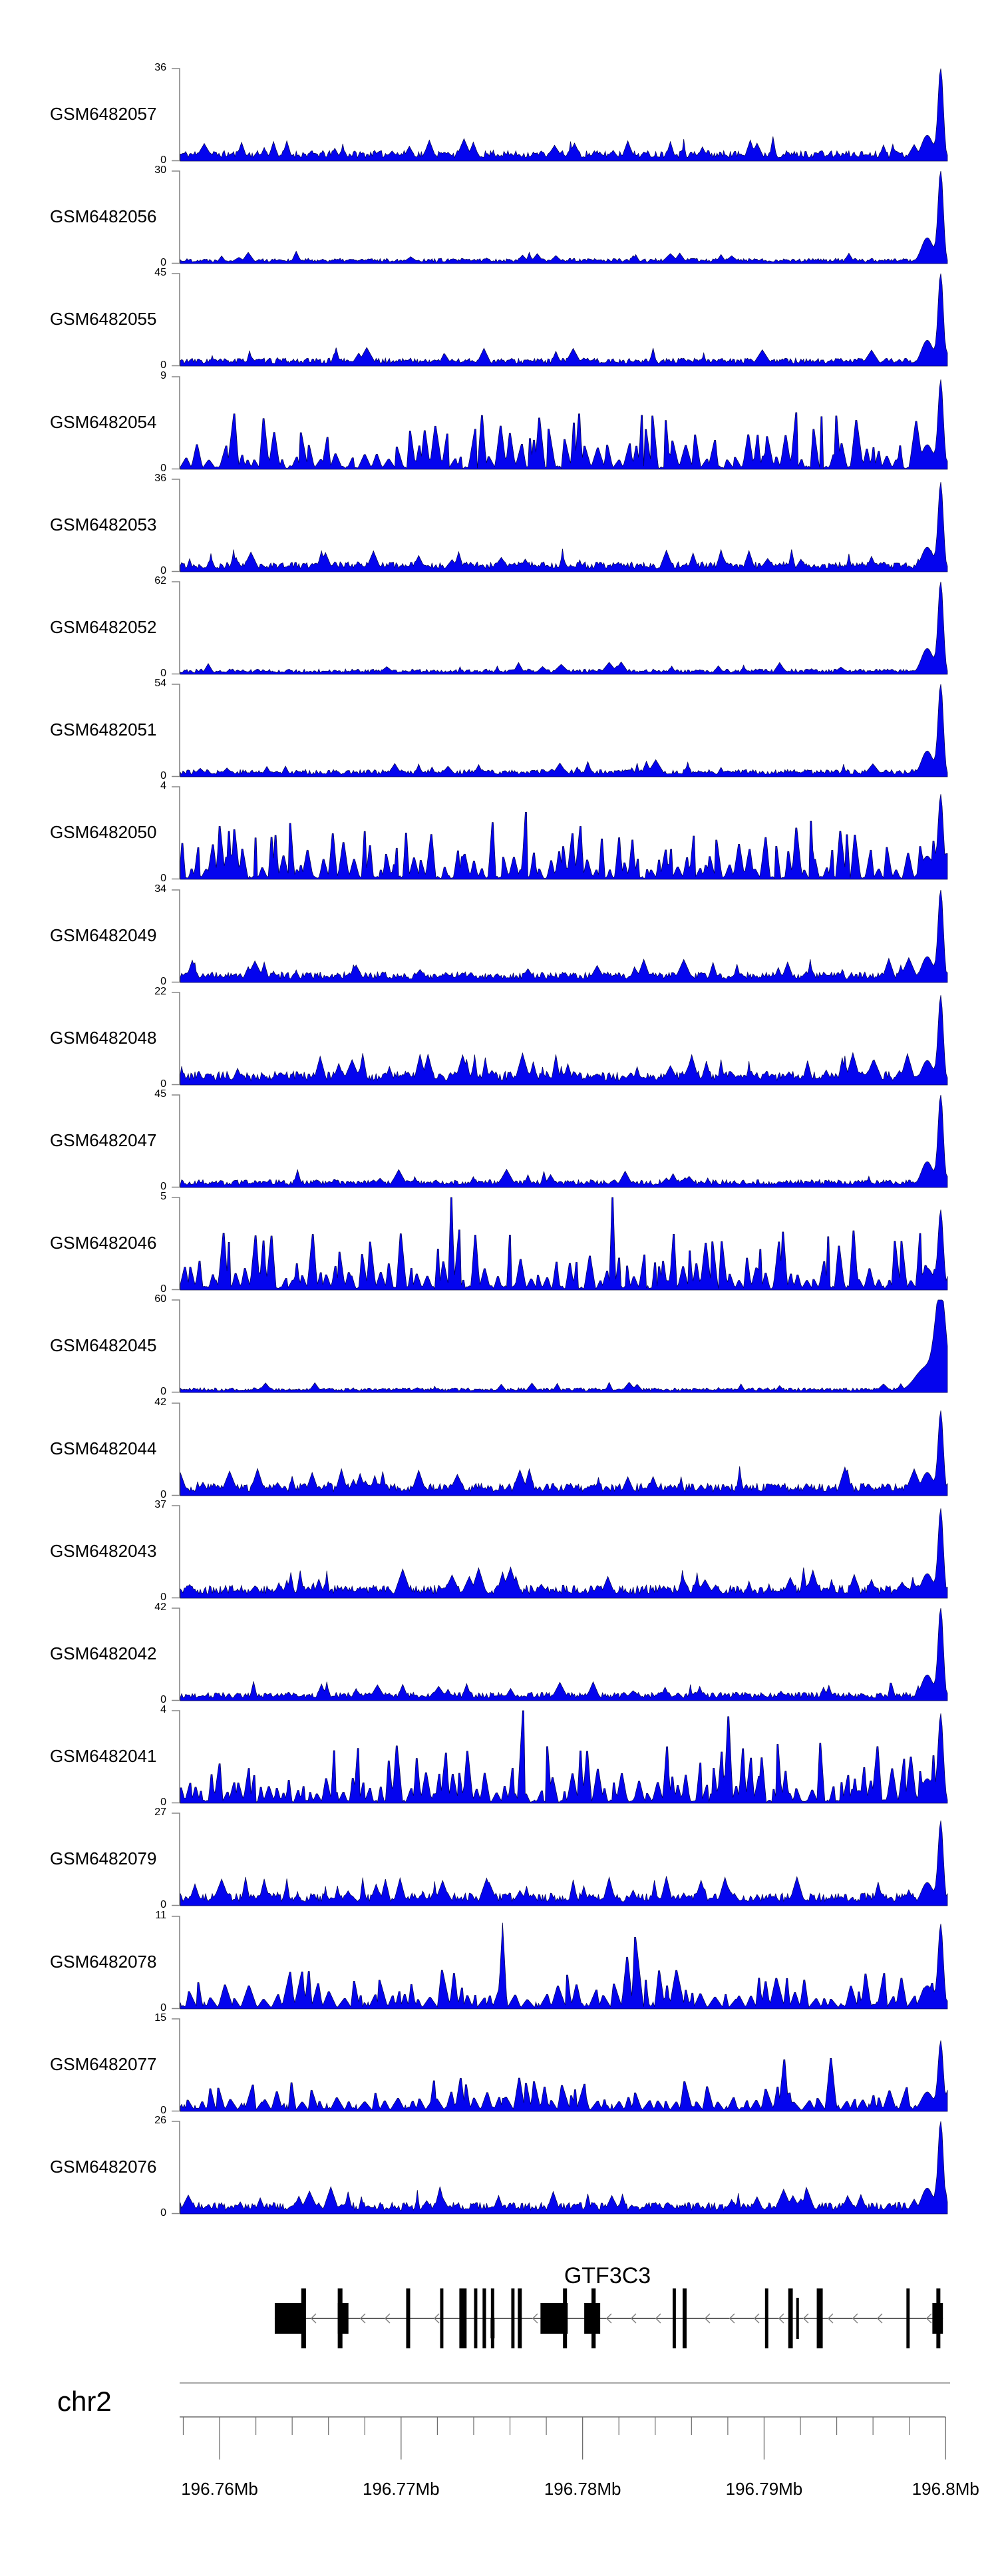  What do you see at coordinates (160, 684) in the screenshot?
I see `track-ymax-label: 54` at bounding box center [160, 684].